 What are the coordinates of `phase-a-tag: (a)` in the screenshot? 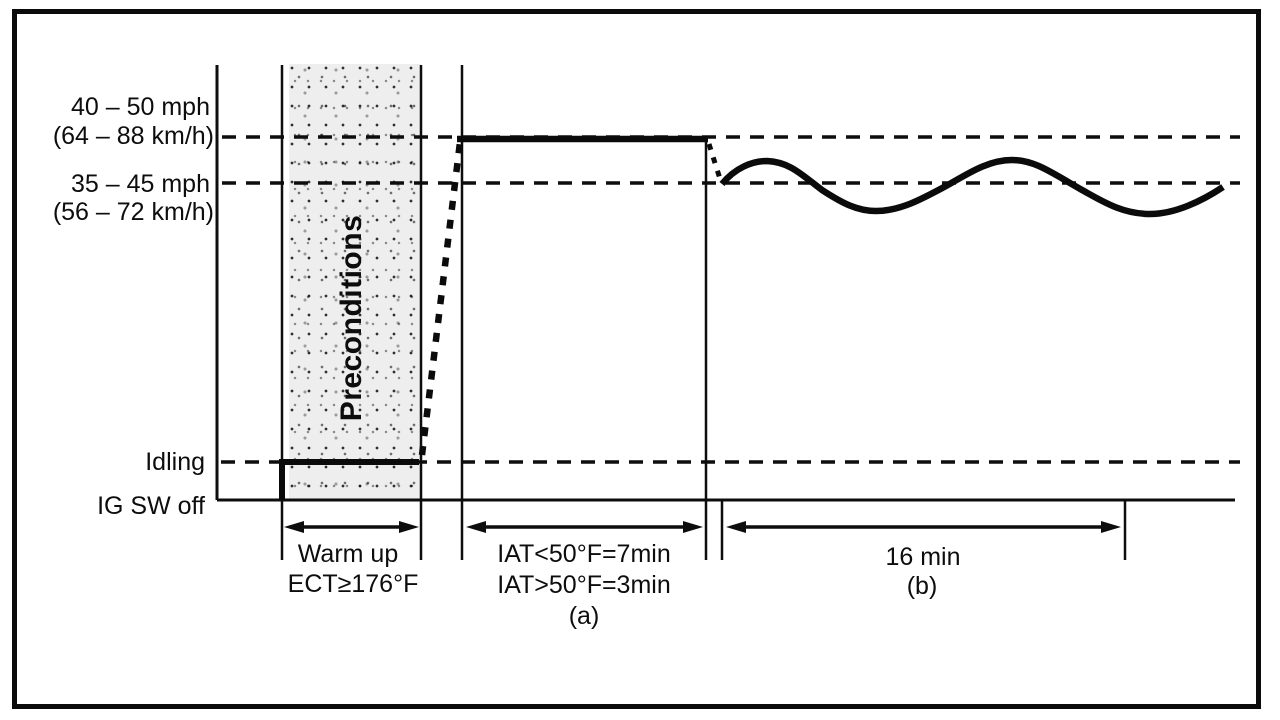 It's located at (584, 616).